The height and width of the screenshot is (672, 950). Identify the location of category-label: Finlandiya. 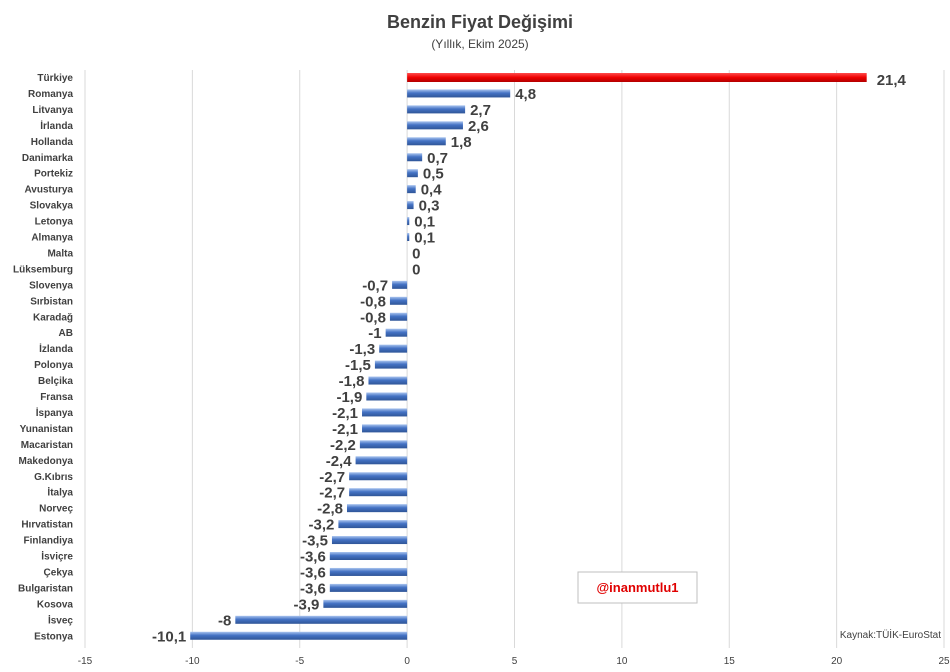
(49, 541).